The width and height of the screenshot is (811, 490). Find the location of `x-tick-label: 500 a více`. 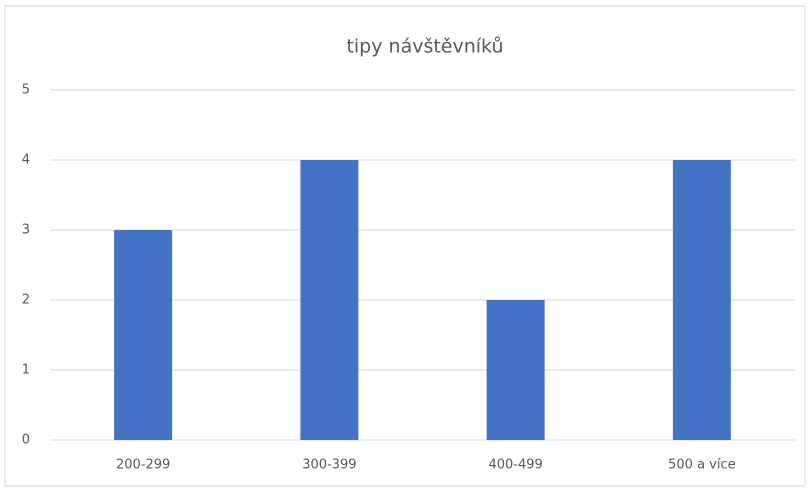

x-tick-label: 500 a více is located at coordinates (702, 465).